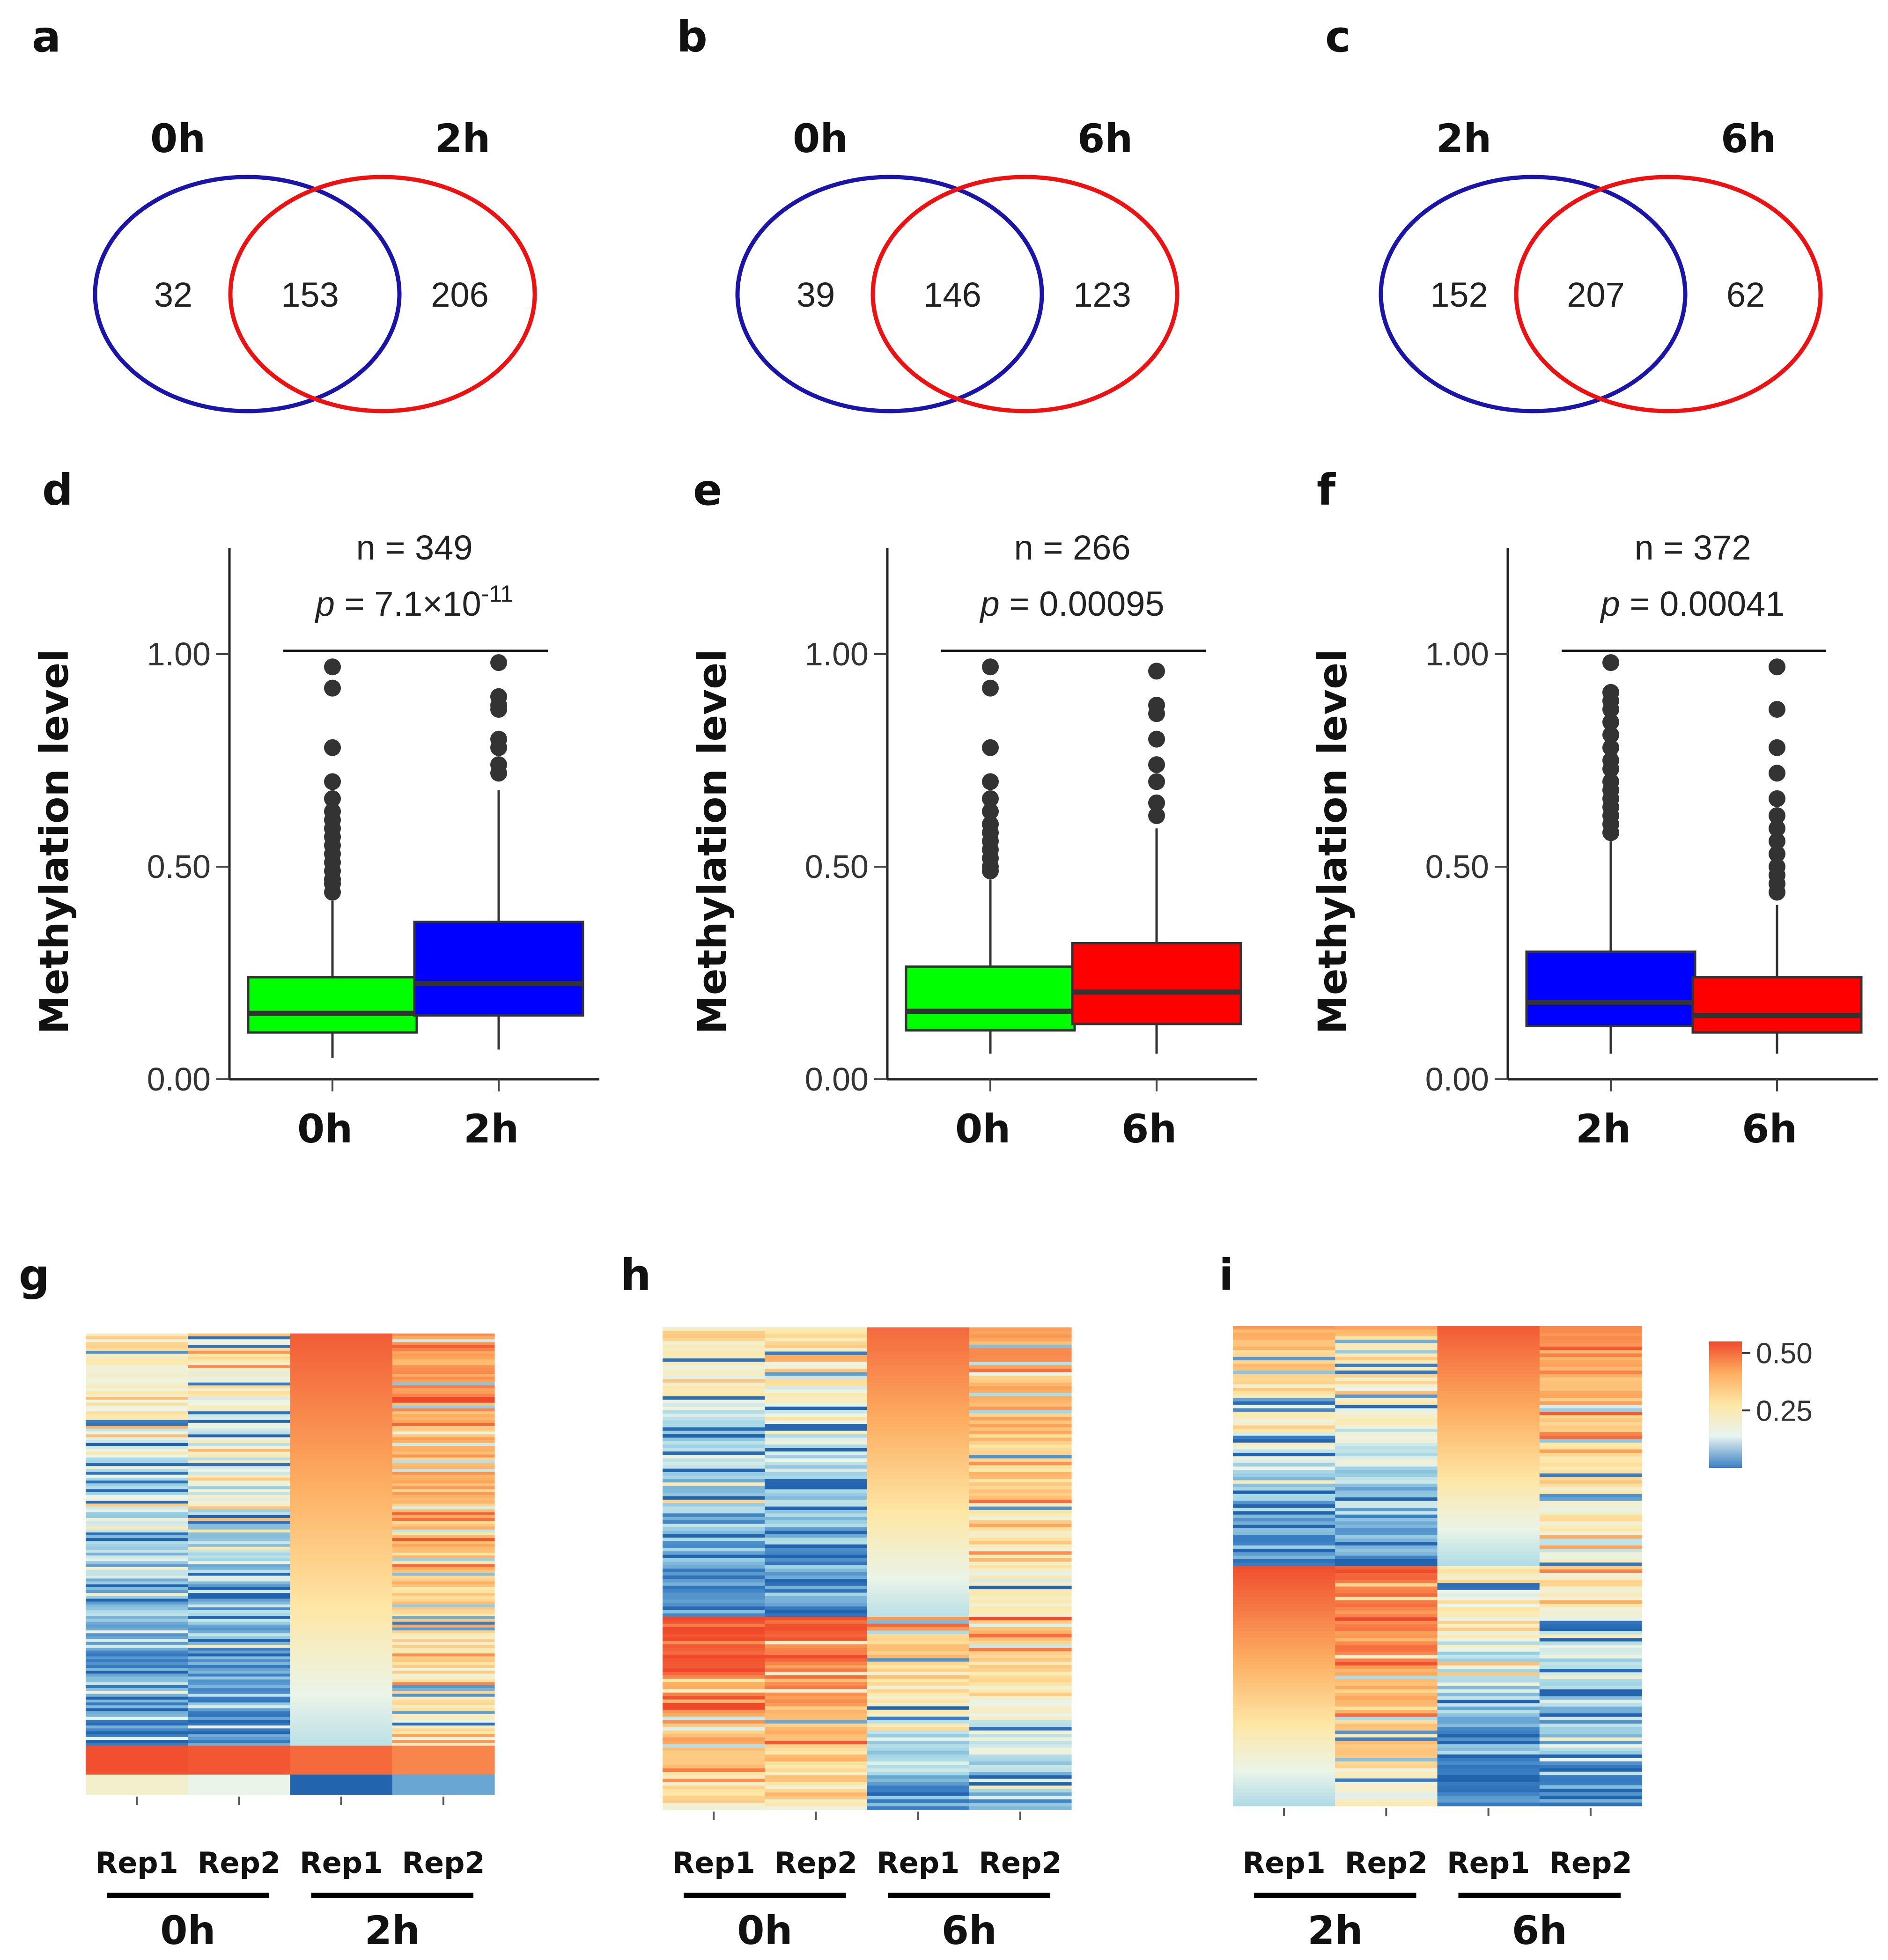 The image size is (1888, 1960). Describe the element at coordinates (460, 294) in the screenshot. I see `venn-right-only-count: 206` at that location.